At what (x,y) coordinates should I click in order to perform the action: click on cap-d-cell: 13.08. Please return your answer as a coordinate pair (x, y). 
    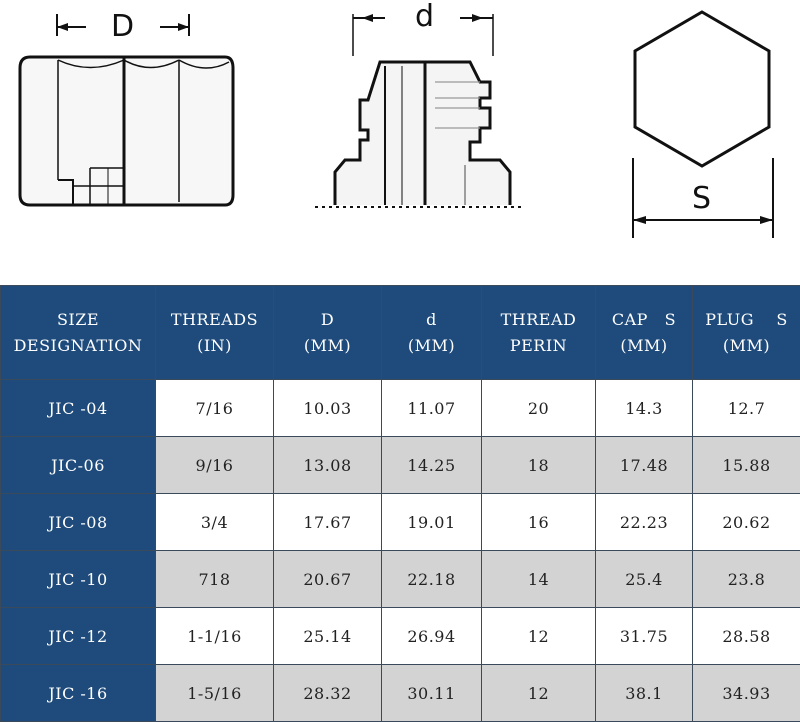
    Looking at the image, I should click on (328, 465).